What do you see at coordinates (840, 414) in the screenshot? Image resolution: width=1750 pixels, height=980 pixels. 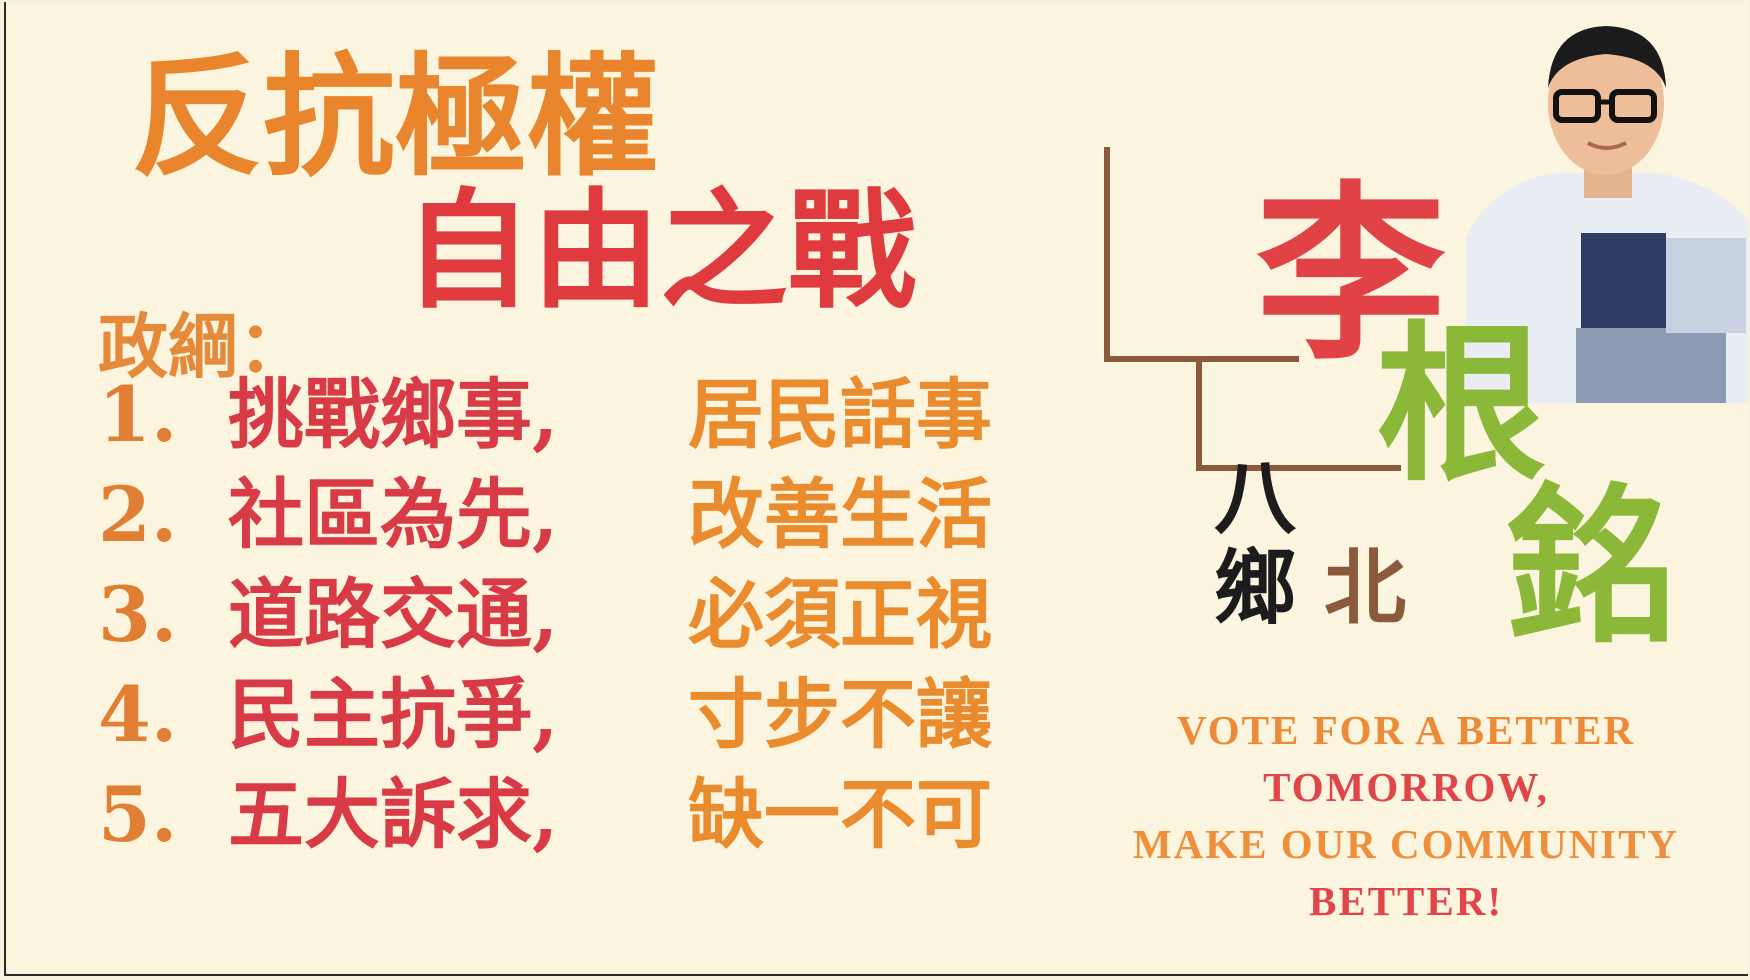 I see `item-part-2: 居民話事` at bounding box center [840, 414].